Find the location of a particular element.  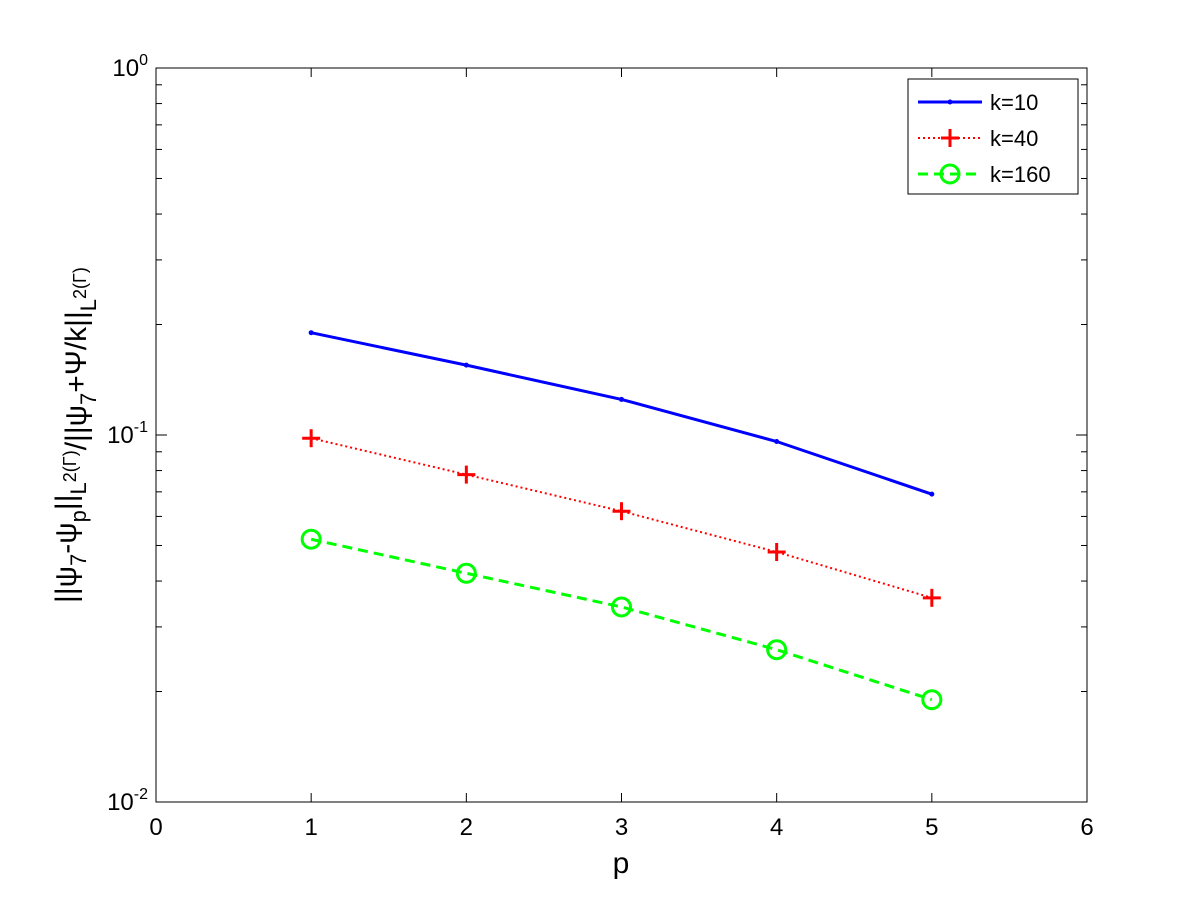

legend: k=10 k=40 k=160 is located at coordinates (993, 136).